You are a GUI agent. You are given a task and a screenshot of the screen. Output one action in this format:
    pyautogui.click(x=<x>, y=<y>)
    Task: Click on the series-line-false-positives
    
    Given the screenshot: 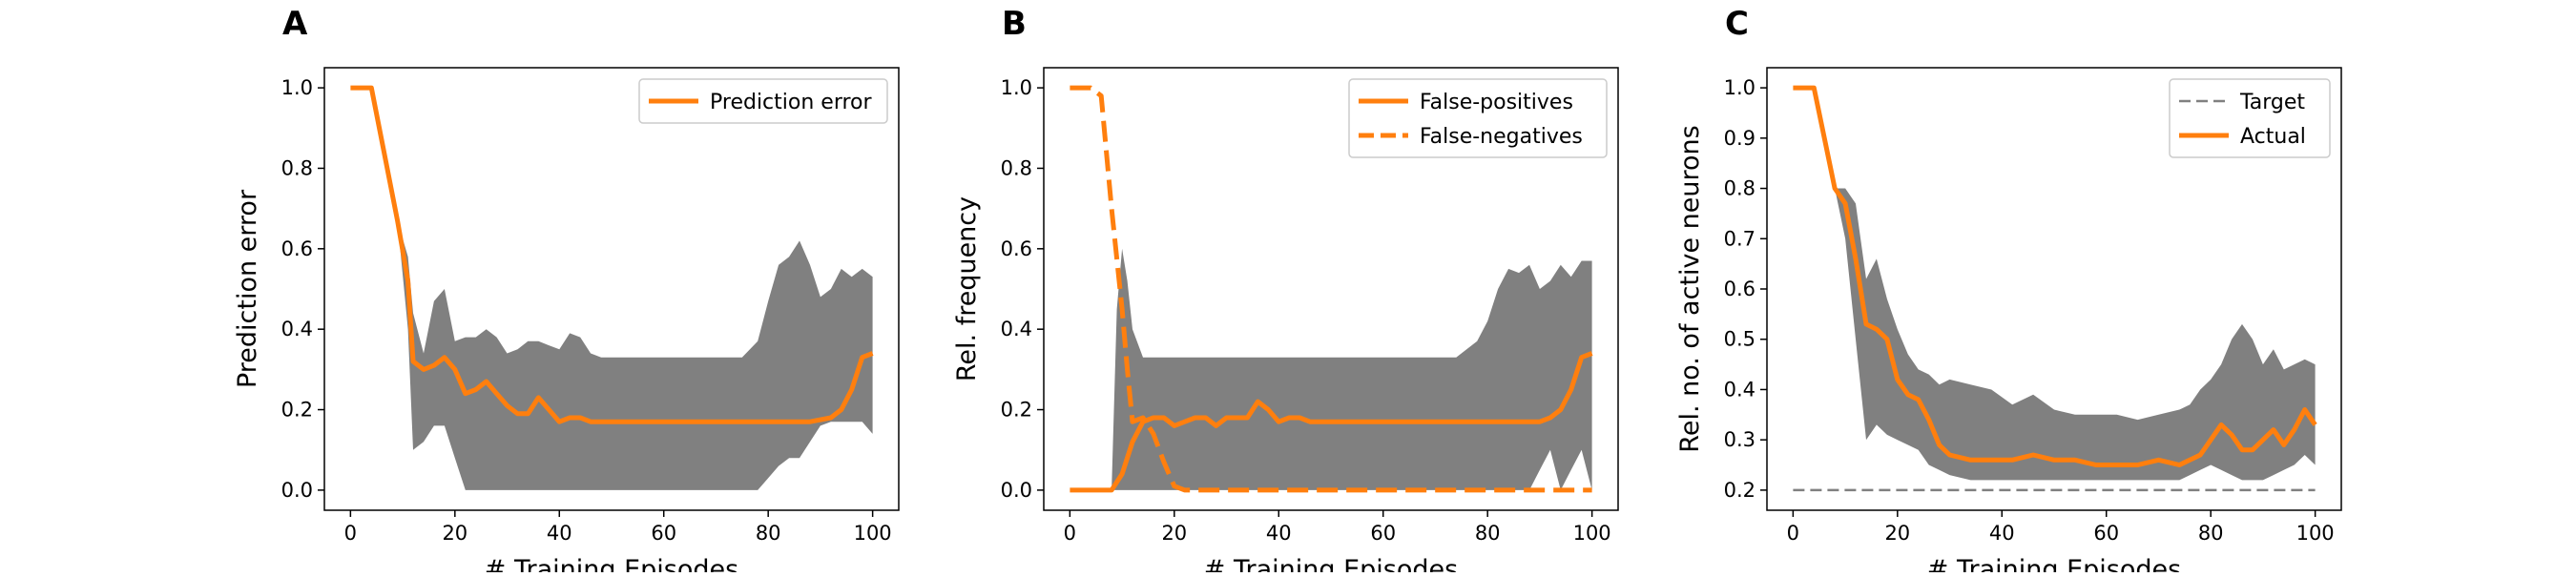 What is the action you would take?
    pyautogui.click(x=1331, y=422)
    